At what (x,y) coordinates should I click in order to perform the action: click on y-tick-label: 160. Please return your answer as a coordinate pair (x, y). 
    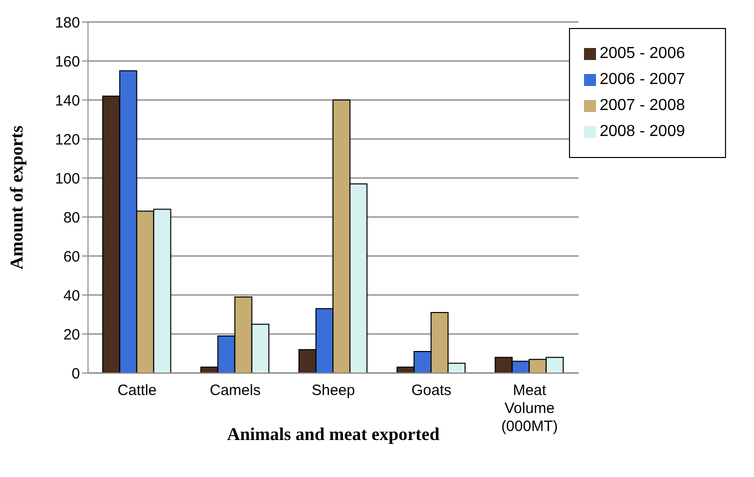
    Looking at the image, I should click on (67, 61).